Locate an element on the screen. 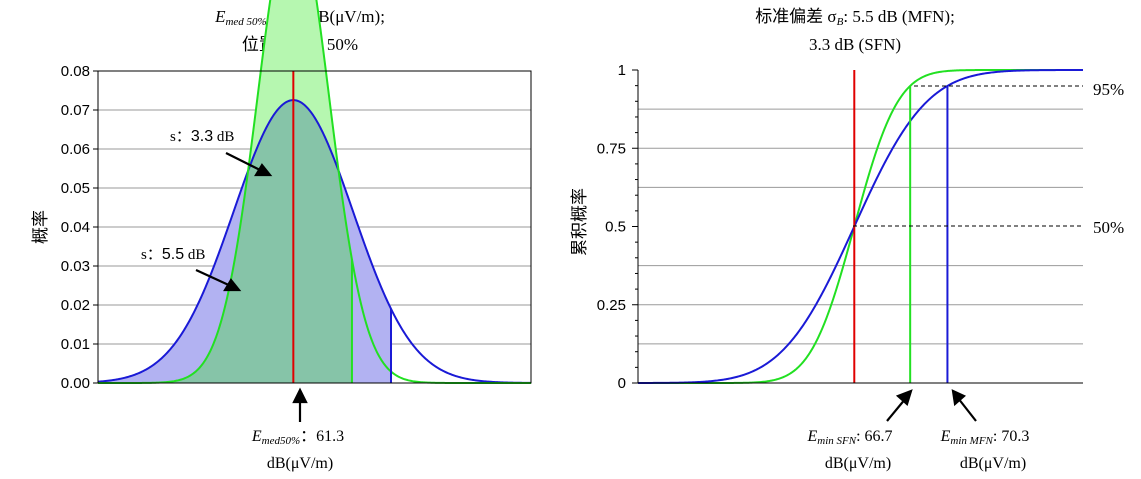 The width and height of the screenshot is (1141, 479). mfn-min-annotation: Emin MFN: 70.3 is located at coordinates (985, 437).